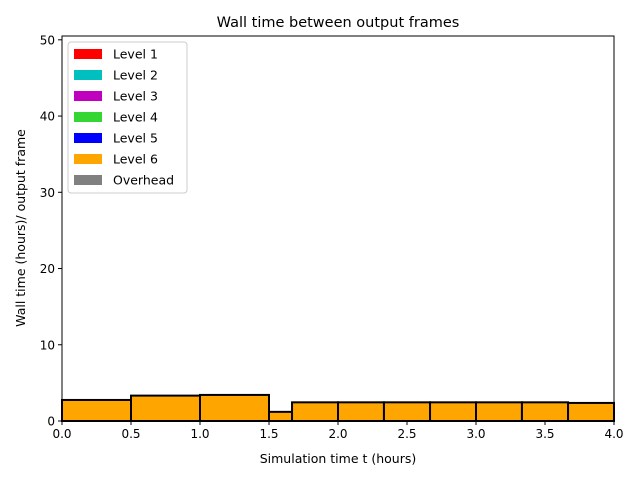 This screenshot has width=640, height=480. I want to click on y-tick-label: 50, so click(47, 40).